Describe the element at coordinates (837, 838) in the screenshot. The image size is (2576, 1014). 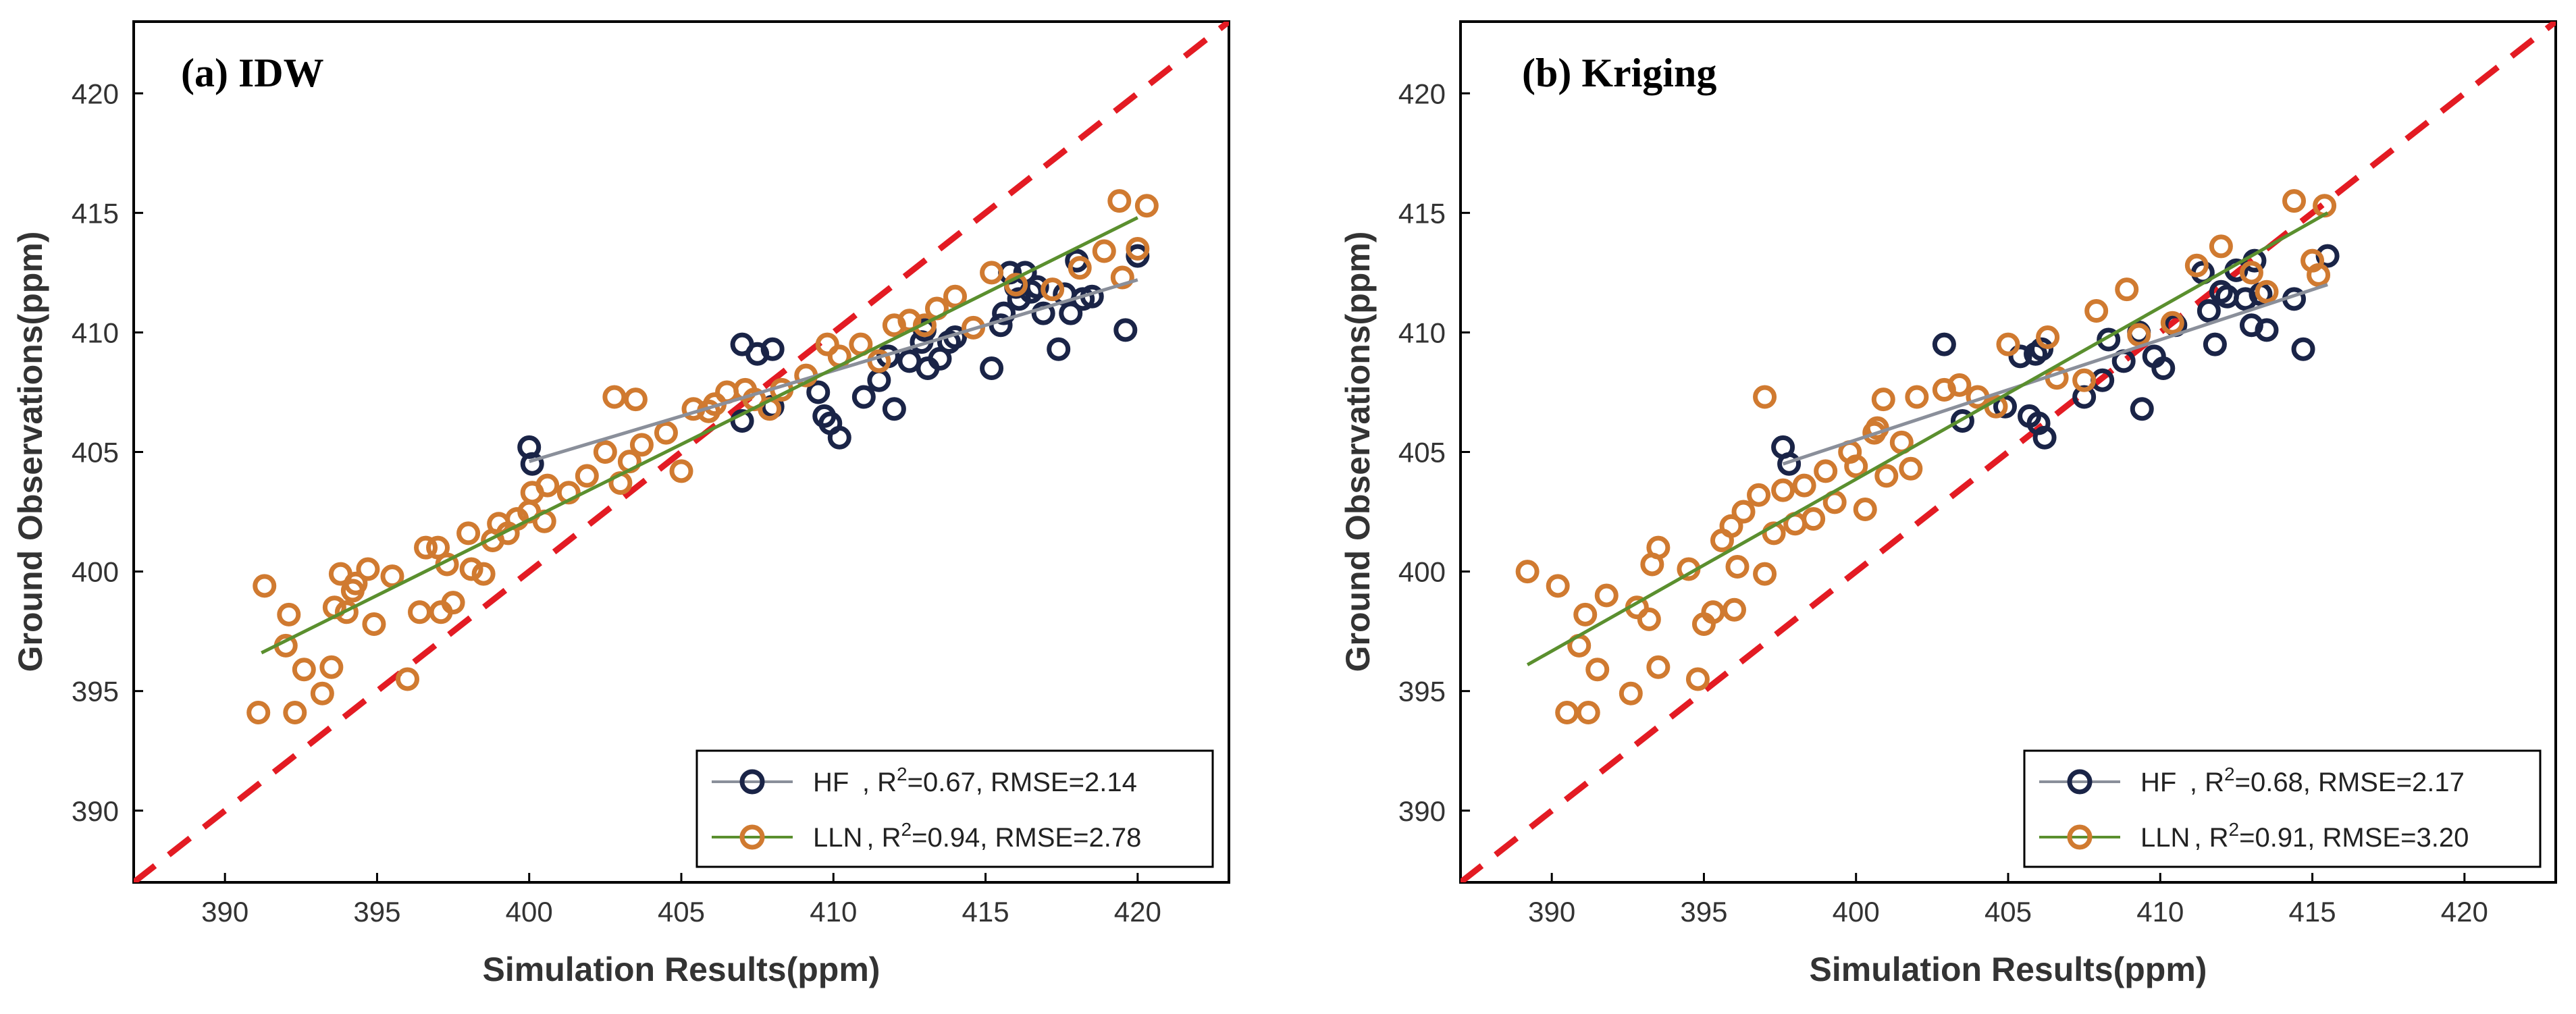
I see `legend-lln-name: LLN` at that location.